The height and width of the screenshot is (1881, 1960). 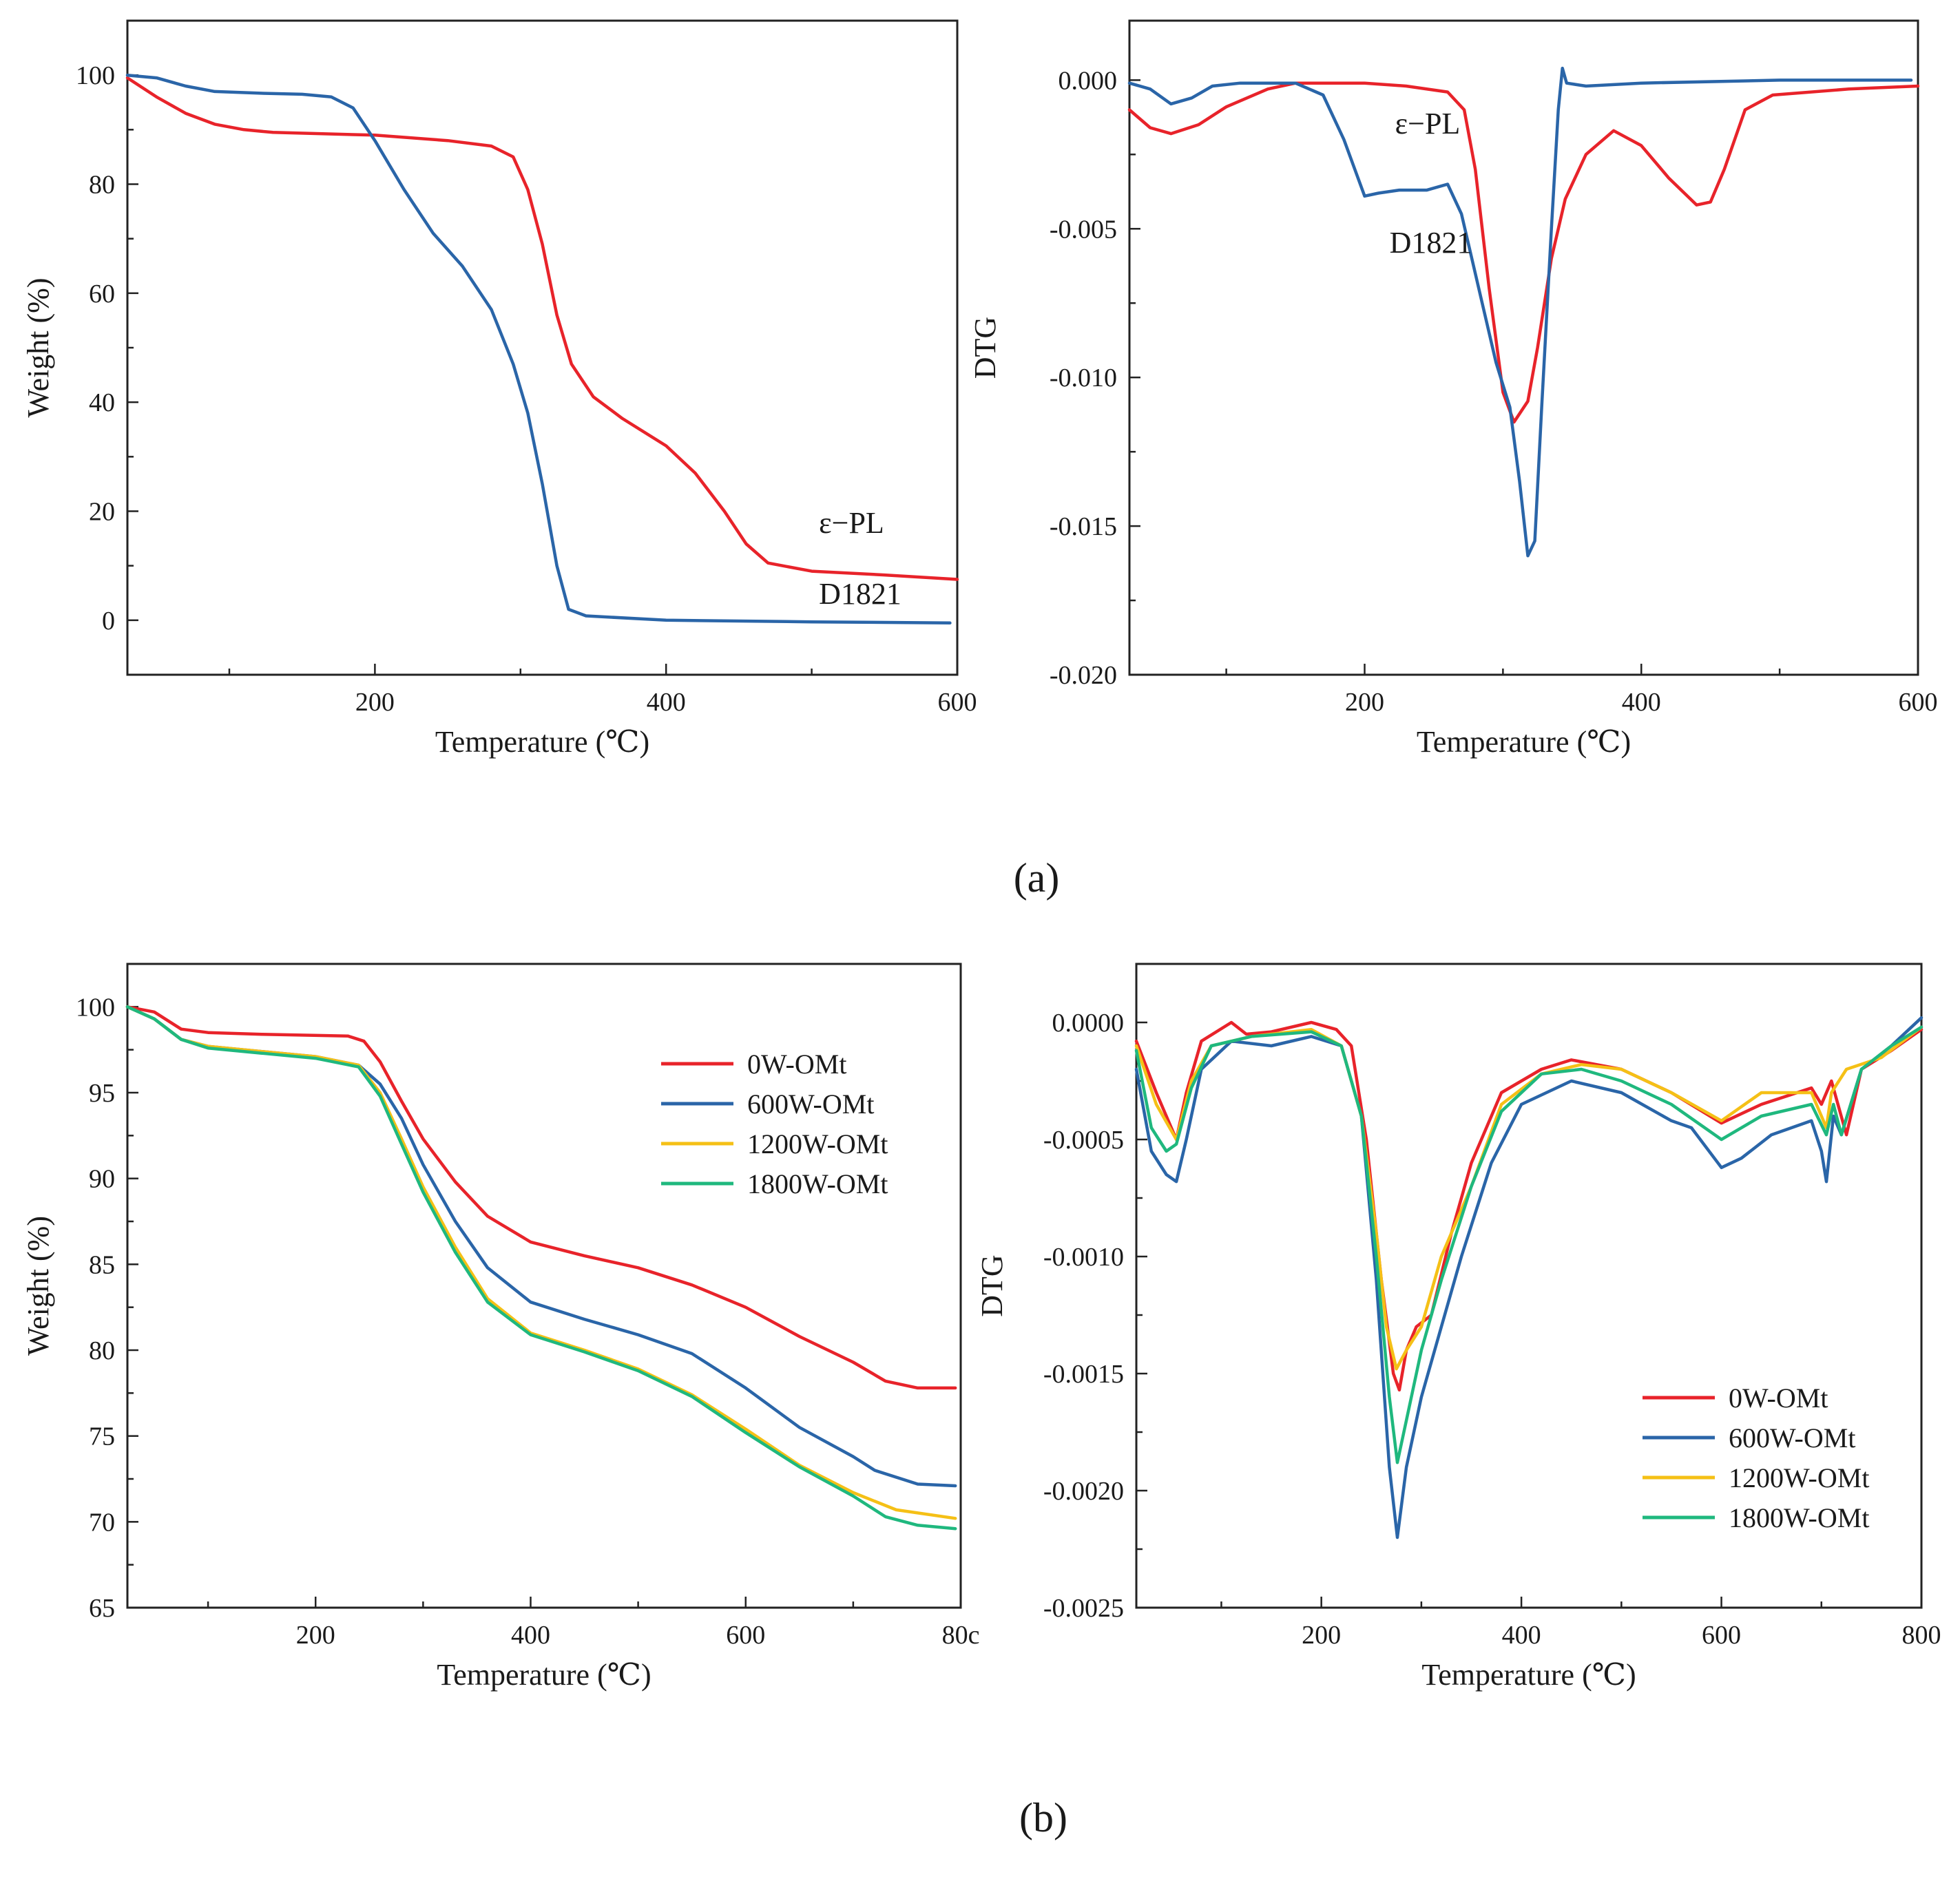 What do you see at coordinates (102, 512) in the screenshot?
I see `y-tick-label: 20` at bounding box center [102, 512].